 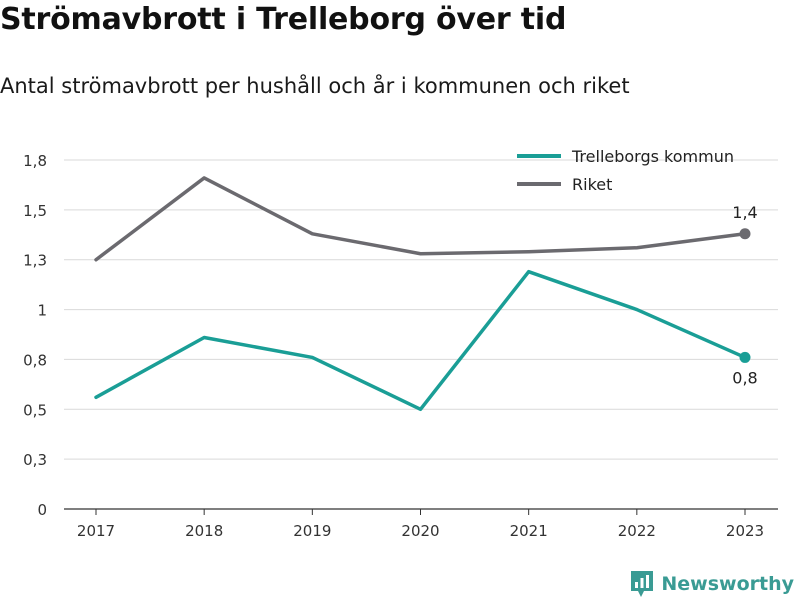 What do you see at coordinates (652, 156) in the screenshot?
I see `legend-label: Trelleborgs kommun` at bounding box center [652, 156].